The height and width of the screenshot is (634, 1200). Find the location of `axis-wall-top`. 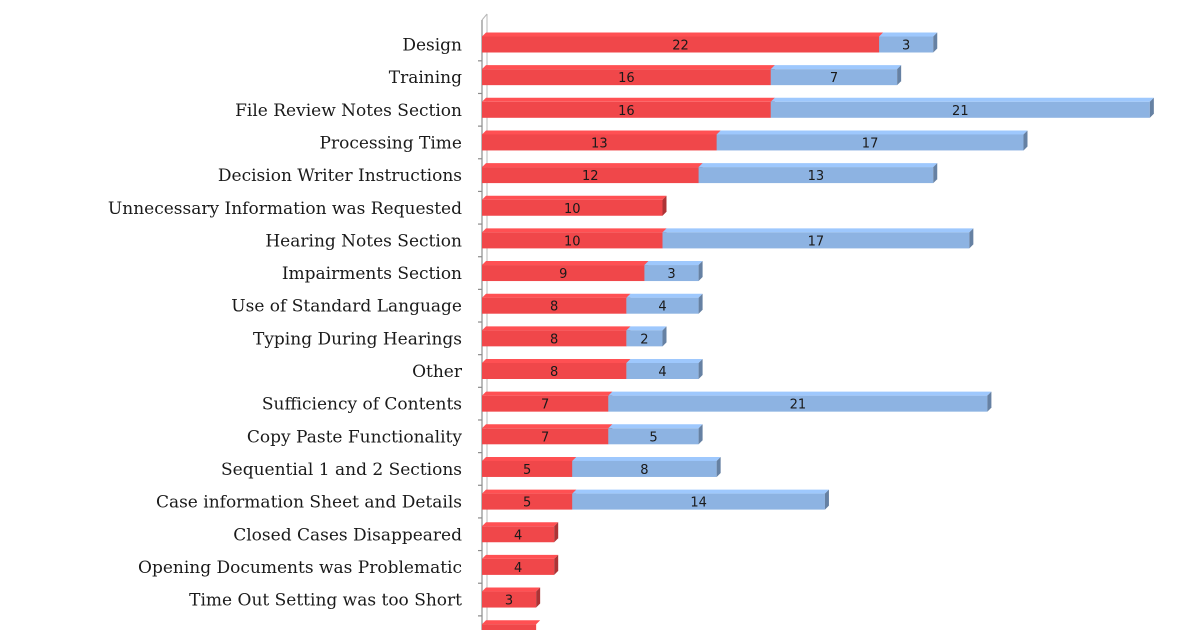

axis-wall-top is located at coordinates (484, 17).